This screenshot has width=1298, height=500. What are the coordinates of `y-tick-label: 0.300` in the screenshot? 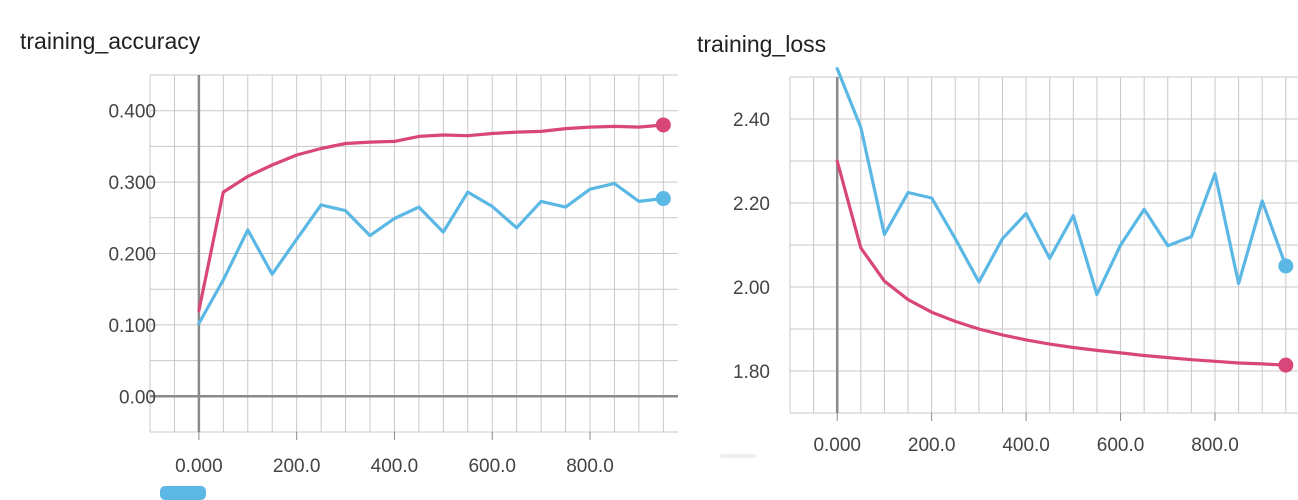 It's located at (132, 183).